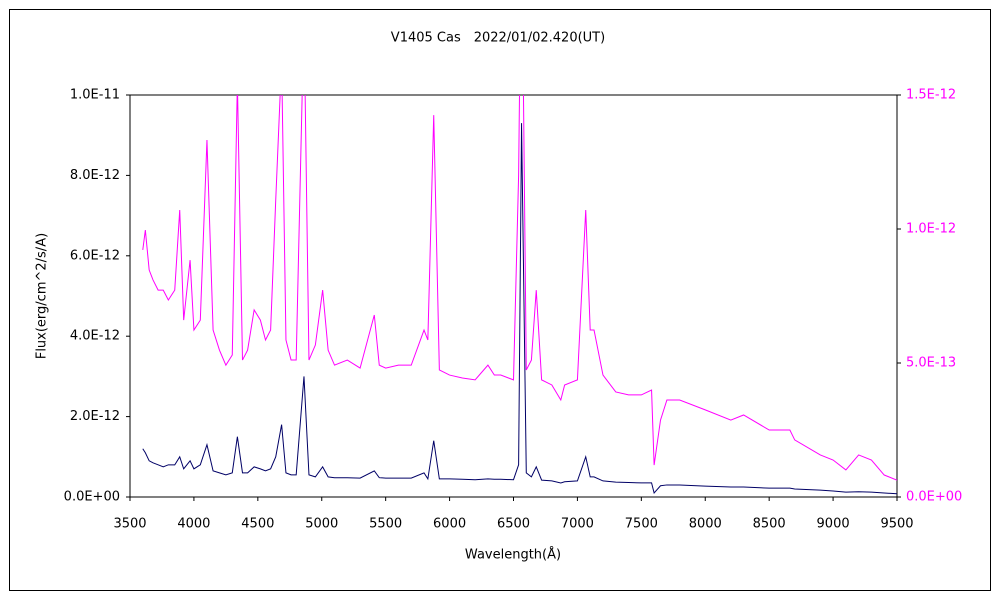 Image resolution: width=1000 pixels, height=604 pixels. Describe the element at coordinates (449, 524) in the screenshot. I see `x-tick-label: 6000` at that location.